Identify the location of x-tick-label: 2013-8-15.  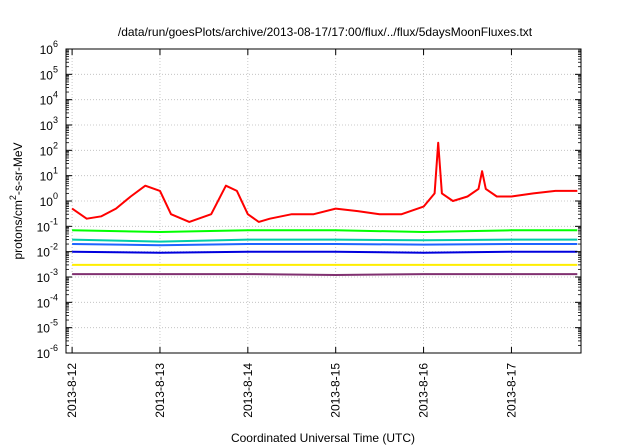
(336, 390).